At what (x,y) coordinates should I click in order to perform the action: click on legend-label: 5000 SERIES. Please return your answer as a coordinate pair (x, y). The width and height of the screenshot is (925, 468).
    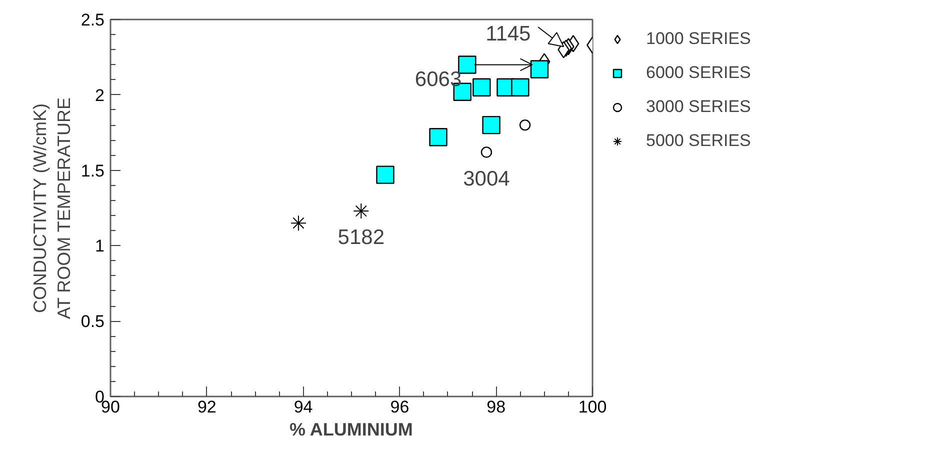
    Looking at the image, I should click on (698, 141).